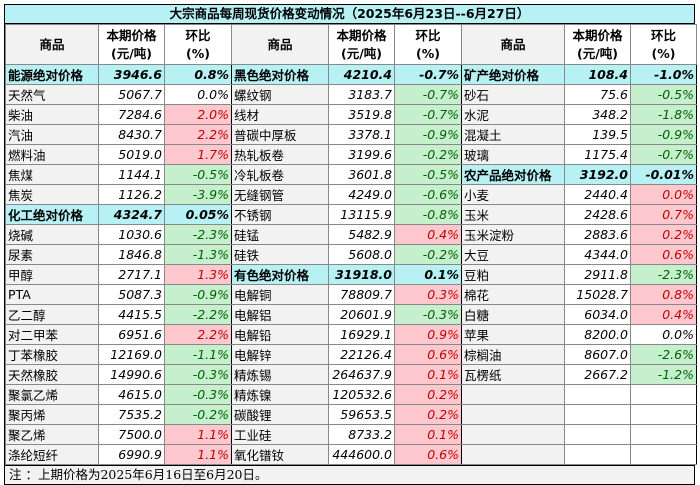 The image size is (700, 485). I want to click on change-cell: 0.3%, so click(428, 294).